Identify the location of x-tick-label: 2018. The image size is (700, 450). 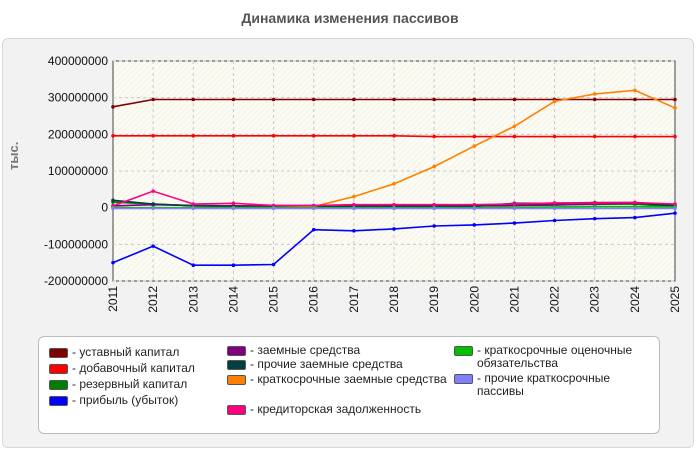
(394, 299).